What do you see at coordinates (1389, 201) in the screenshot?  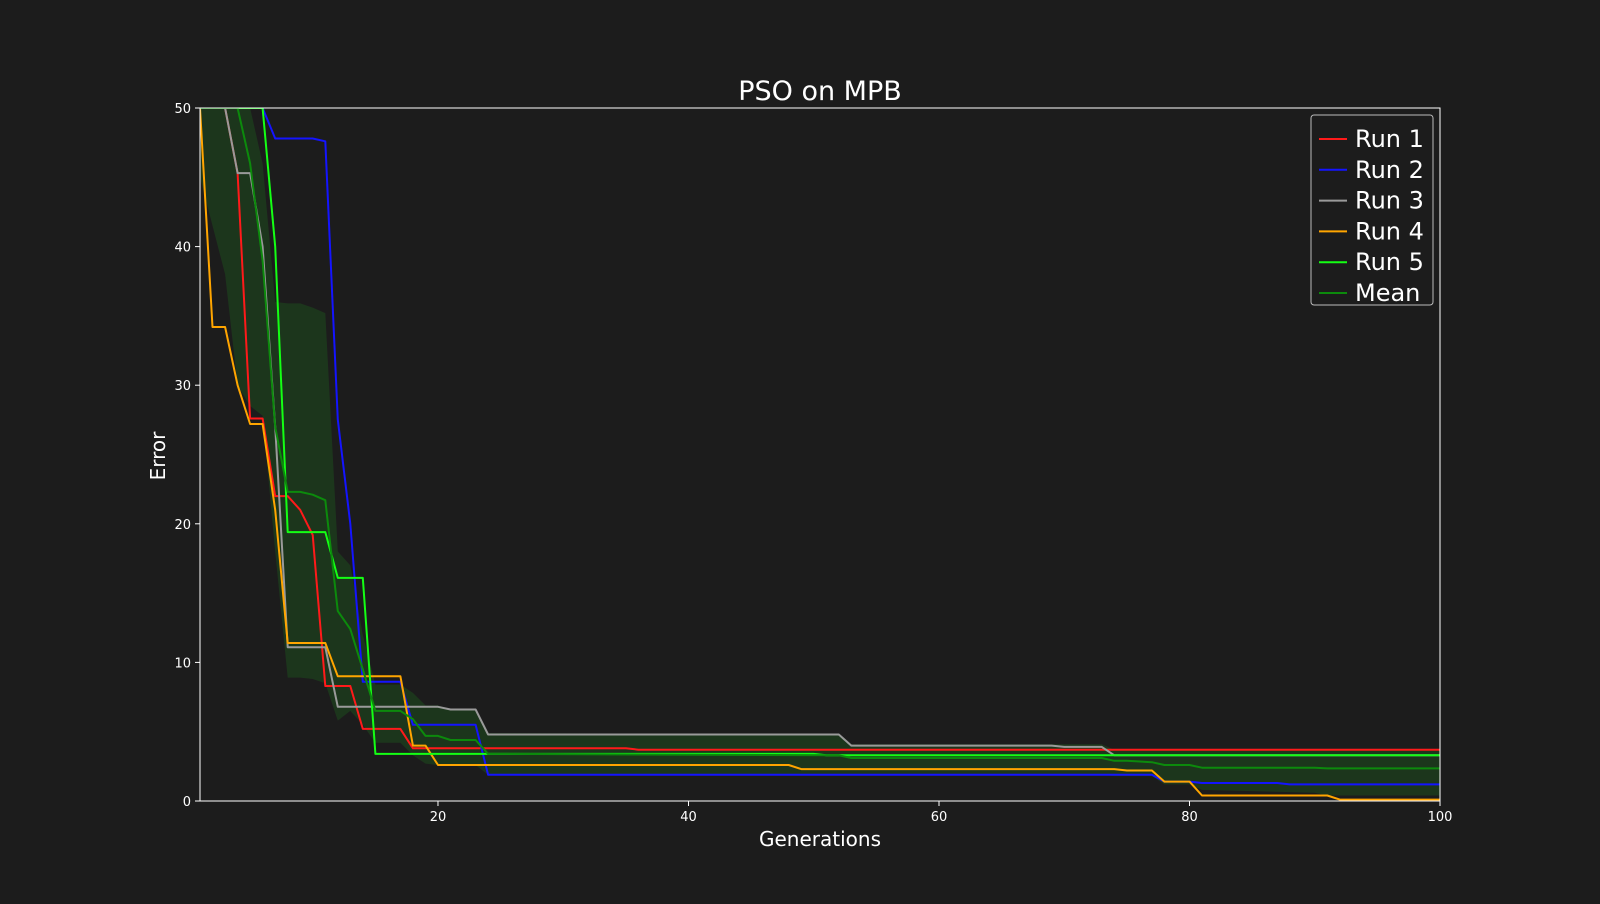 I see `legend-label: Run 3` at bounding box center [1389, 201].